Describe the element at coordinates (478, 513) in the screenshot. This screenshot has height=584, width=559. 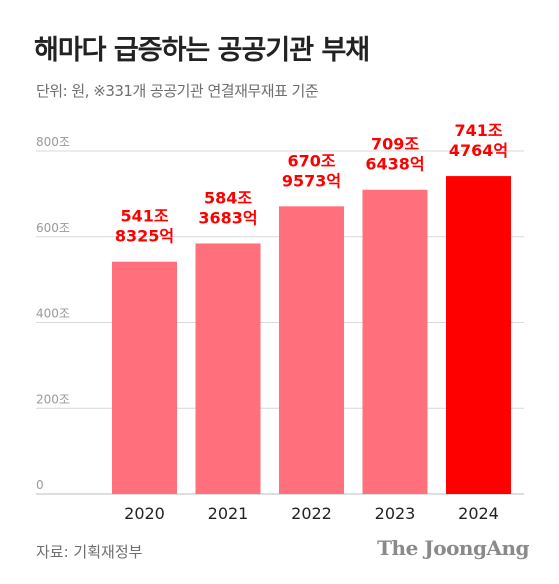
I see `x-category-label: 2024` at that location.